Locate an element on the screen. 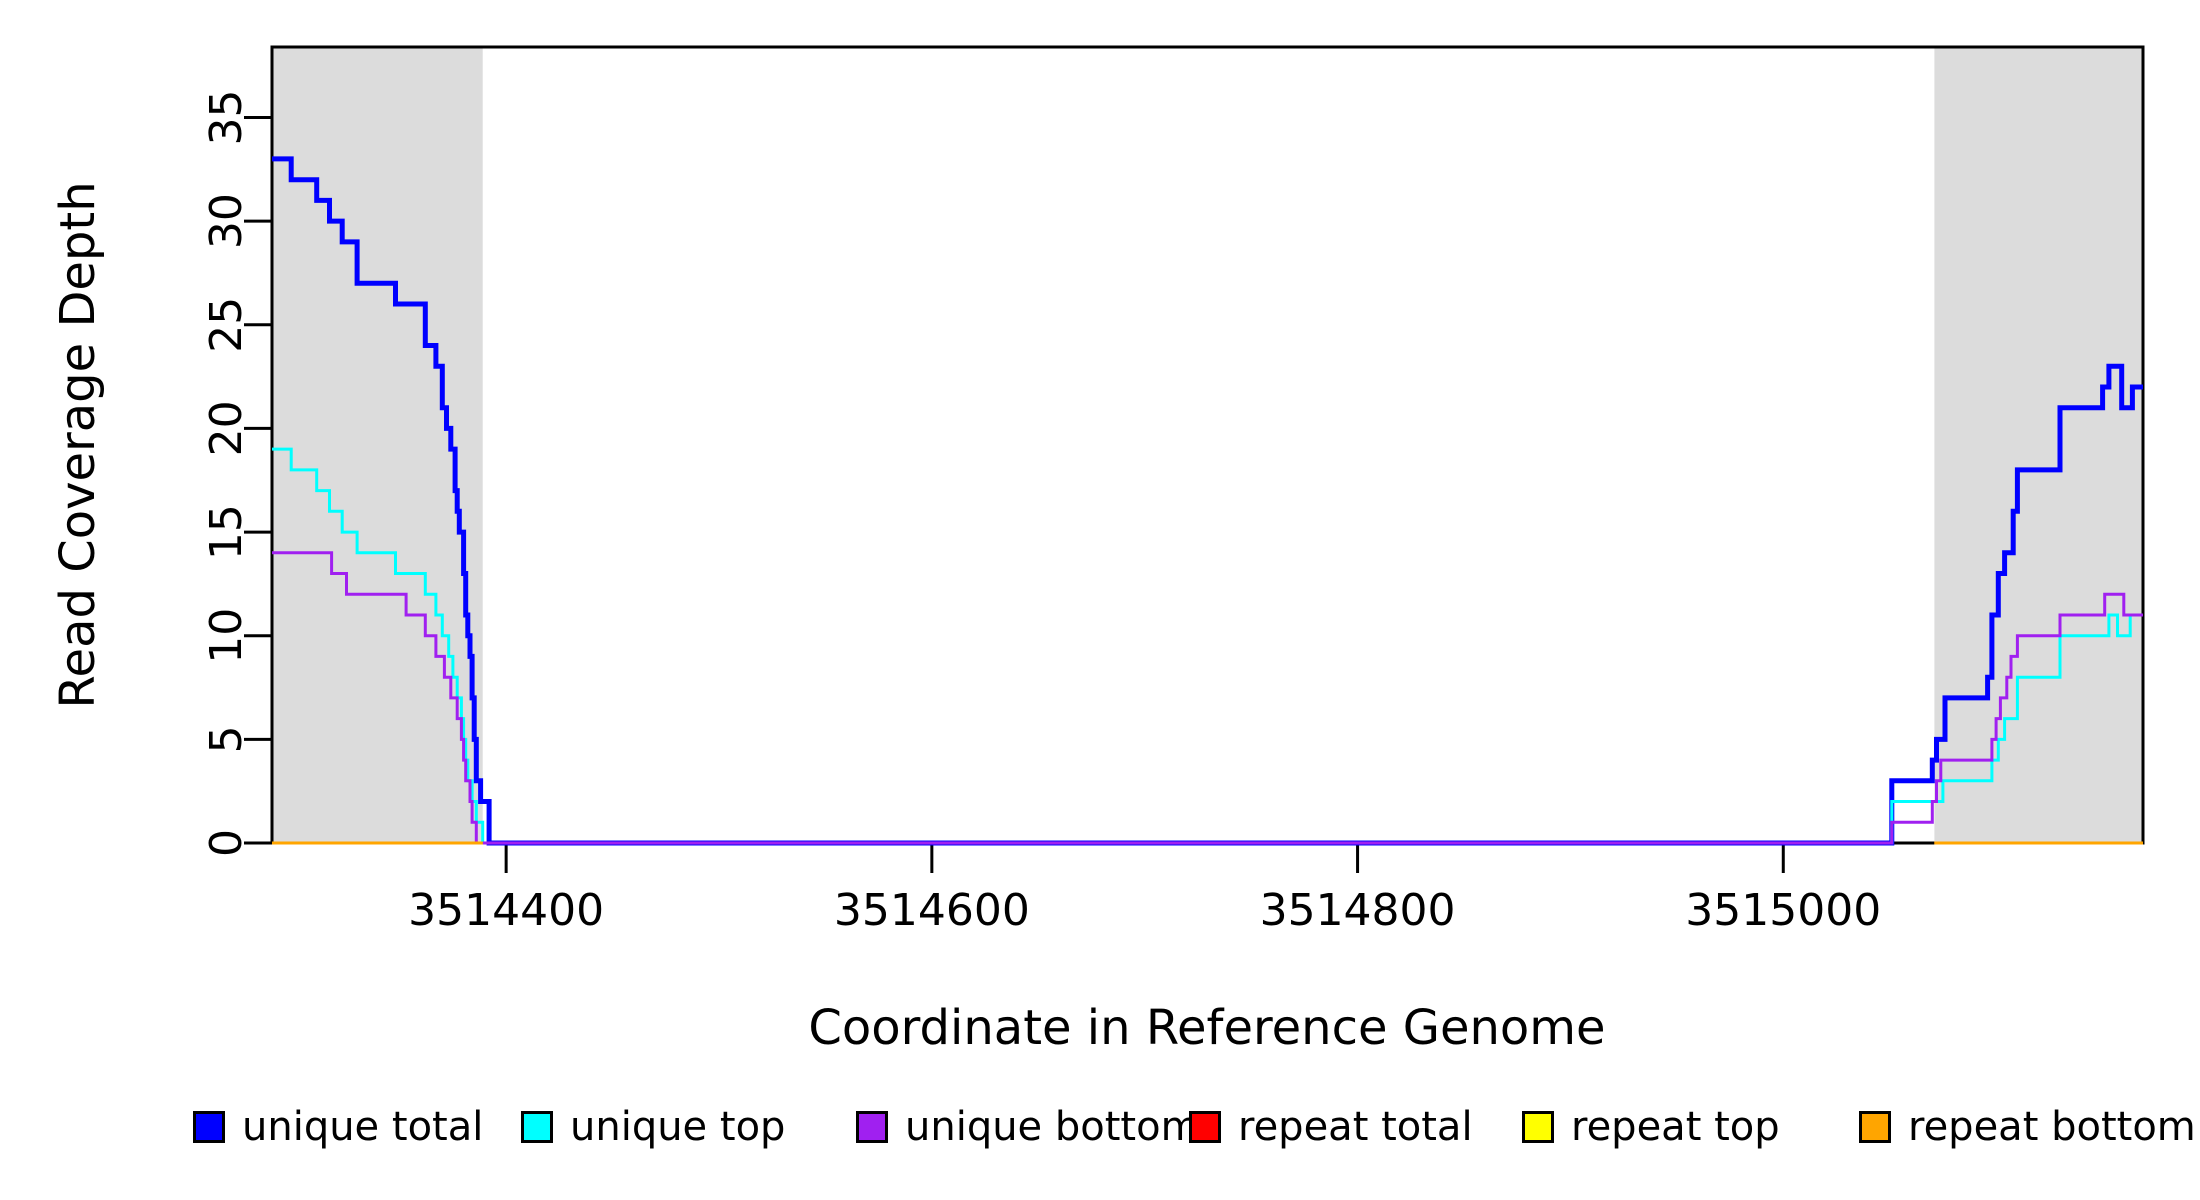 This screenshot has height=1200, width=2200. legend-label: repeat total is located at coordinates (1355, 1127).